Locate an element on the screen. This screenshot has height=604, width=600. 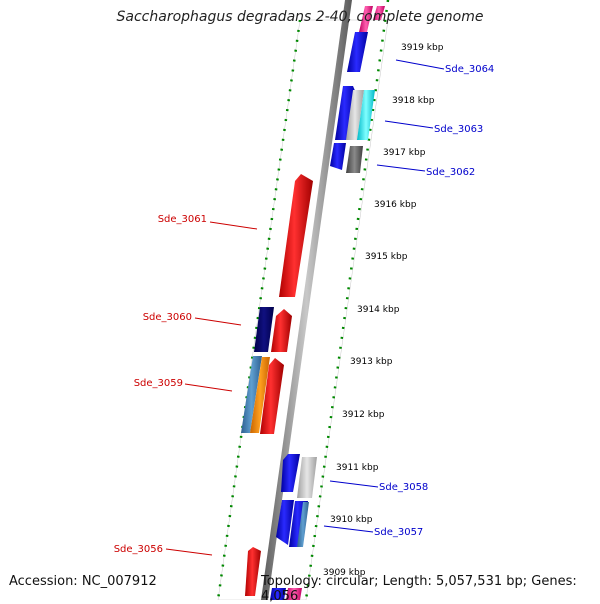
kbp-label: 3915 kbp is located at coordinates (386, 257).